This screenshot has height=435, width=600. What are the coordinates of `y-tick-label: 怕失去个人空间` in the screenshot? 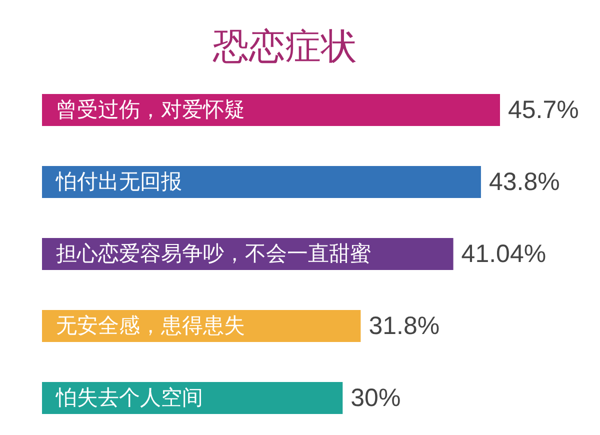 It's located at (129, 398).